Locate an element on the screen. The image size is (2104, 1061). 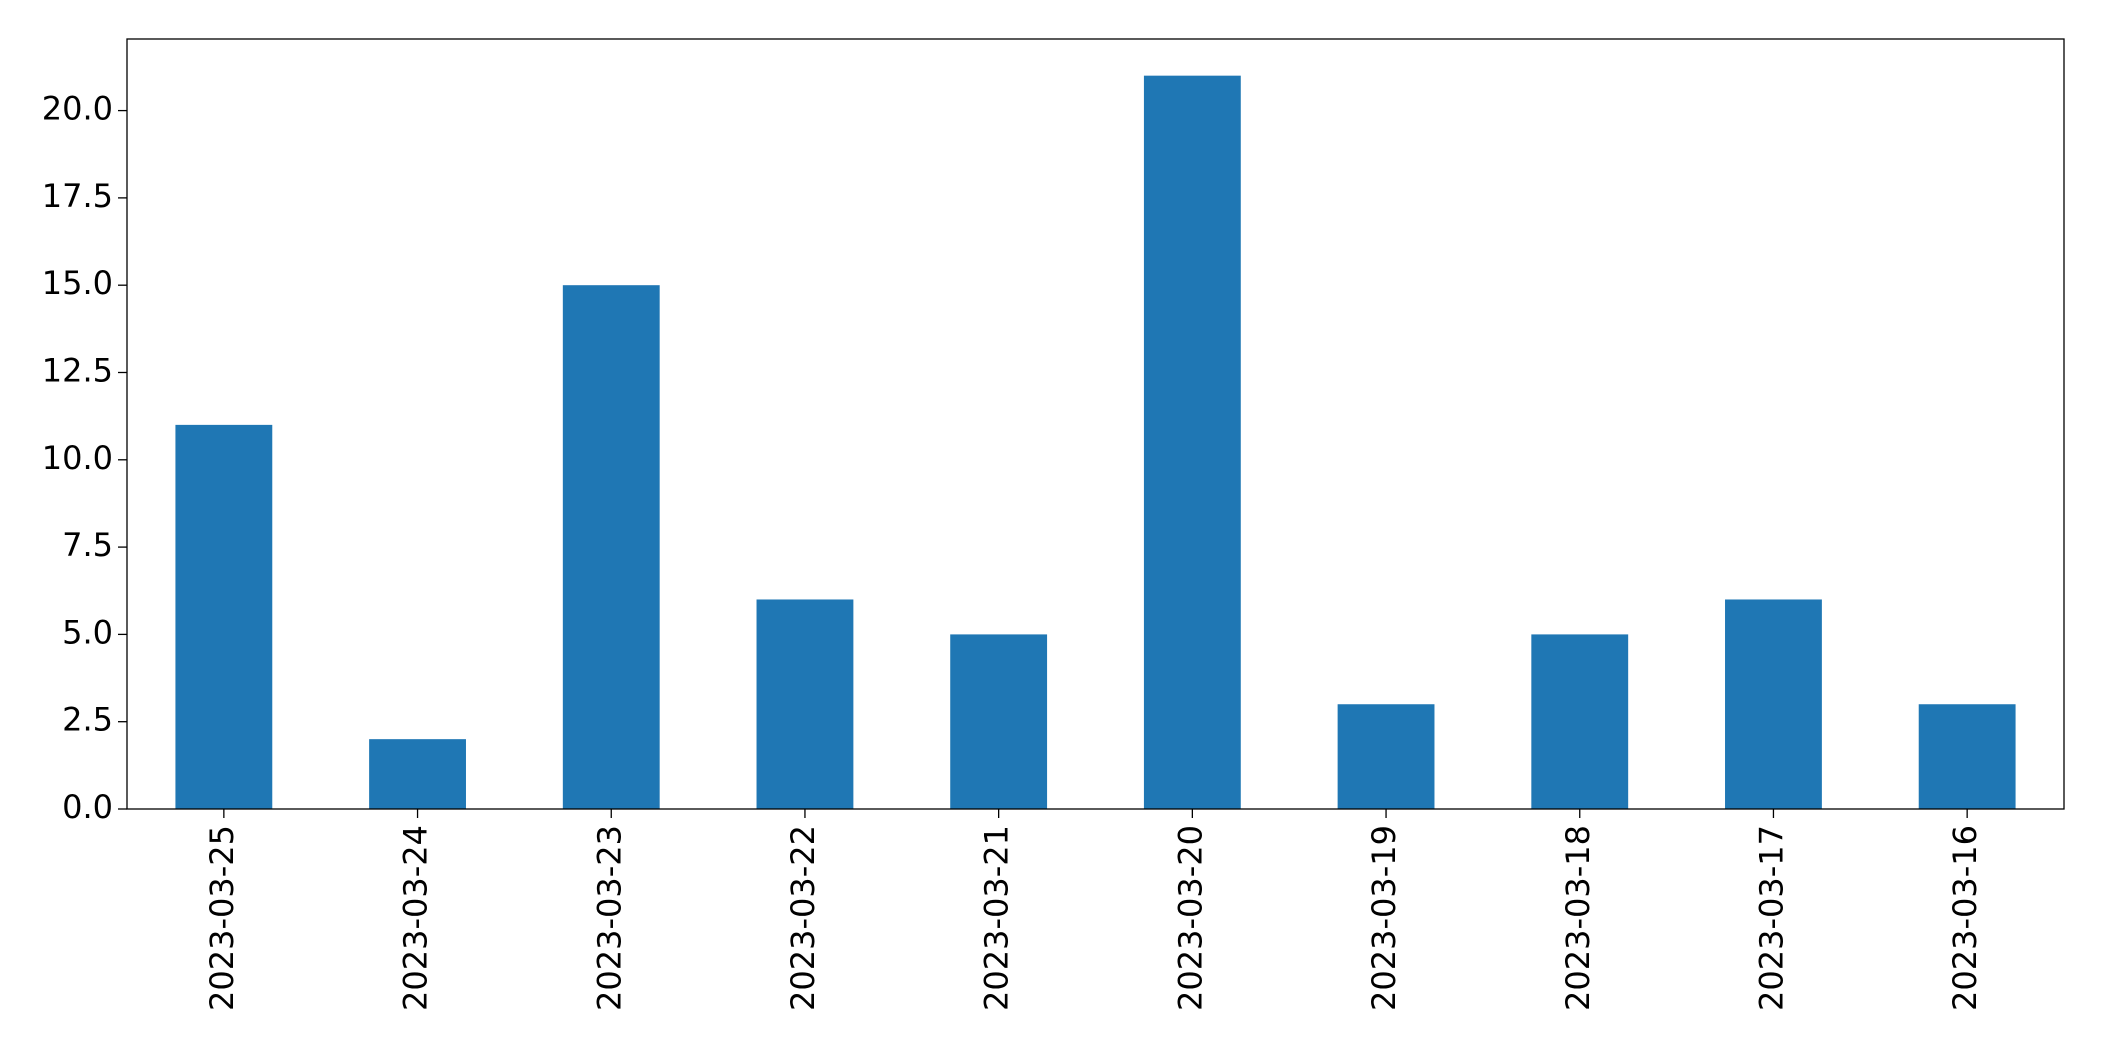
y-tick-label: 15.0 is located at coordinates (77, 283).